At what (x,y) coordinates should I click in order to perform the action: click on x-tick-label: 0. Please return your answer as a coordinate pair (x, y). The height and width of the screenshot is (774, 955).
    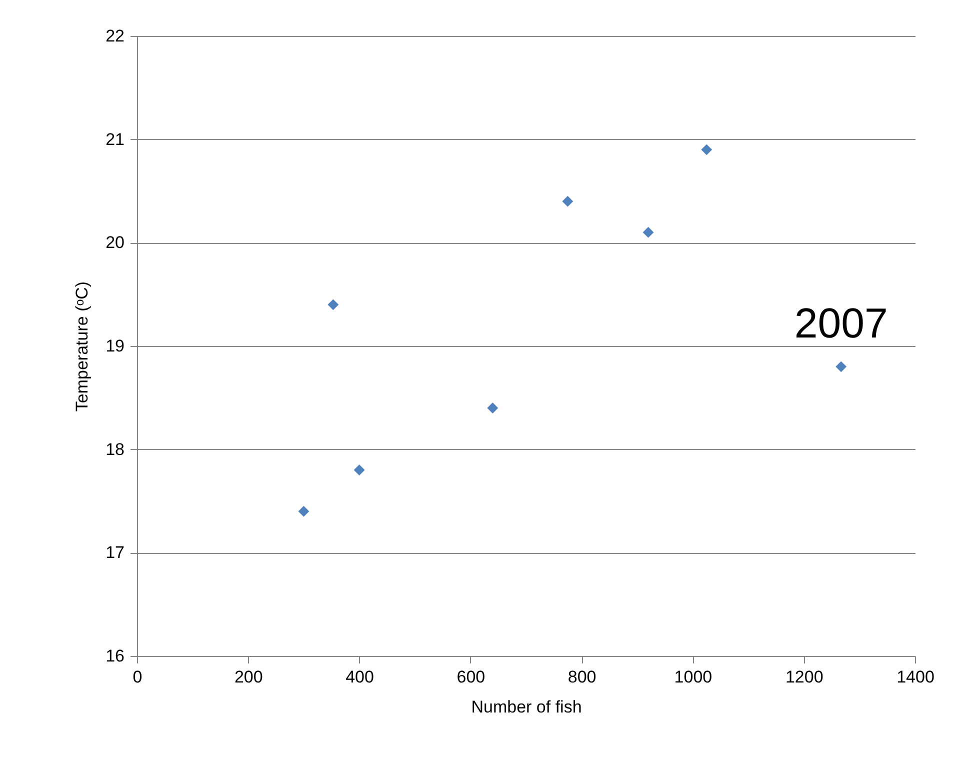
    Looking at the image, I should click on (137, 677).